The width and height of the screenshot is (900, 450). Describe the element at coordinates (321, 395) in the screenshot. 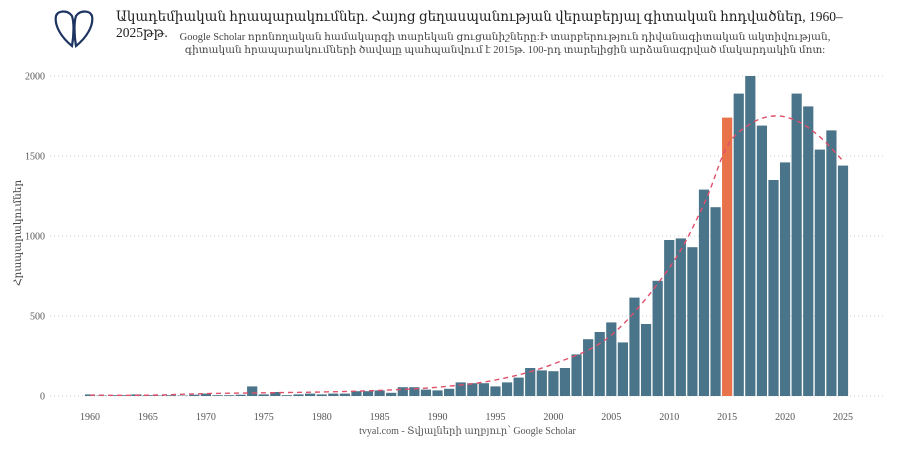

I see `bar-1980` at that location.